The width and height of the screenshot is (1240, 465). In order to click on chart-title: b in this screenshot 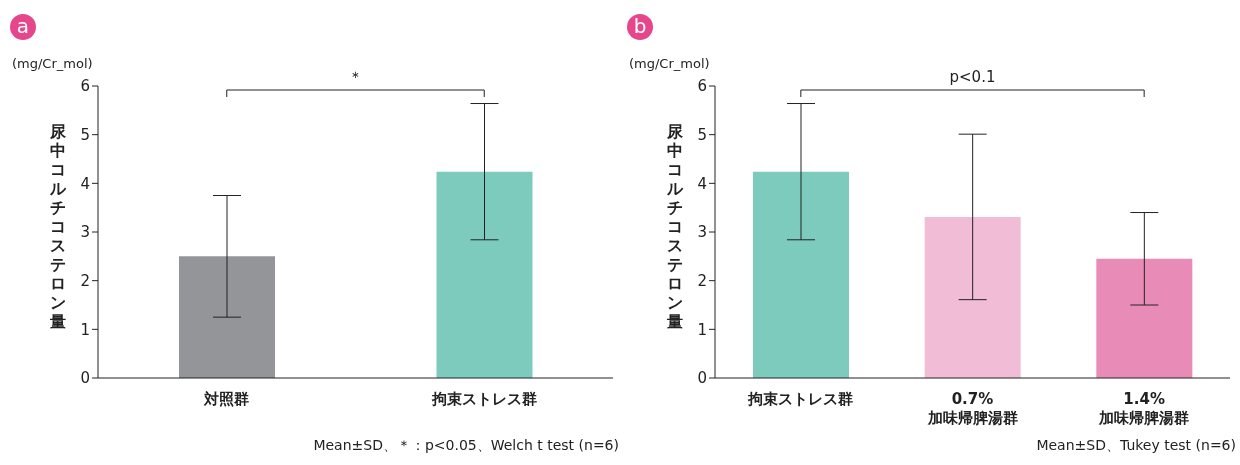, I will do `click(640, 27)`.